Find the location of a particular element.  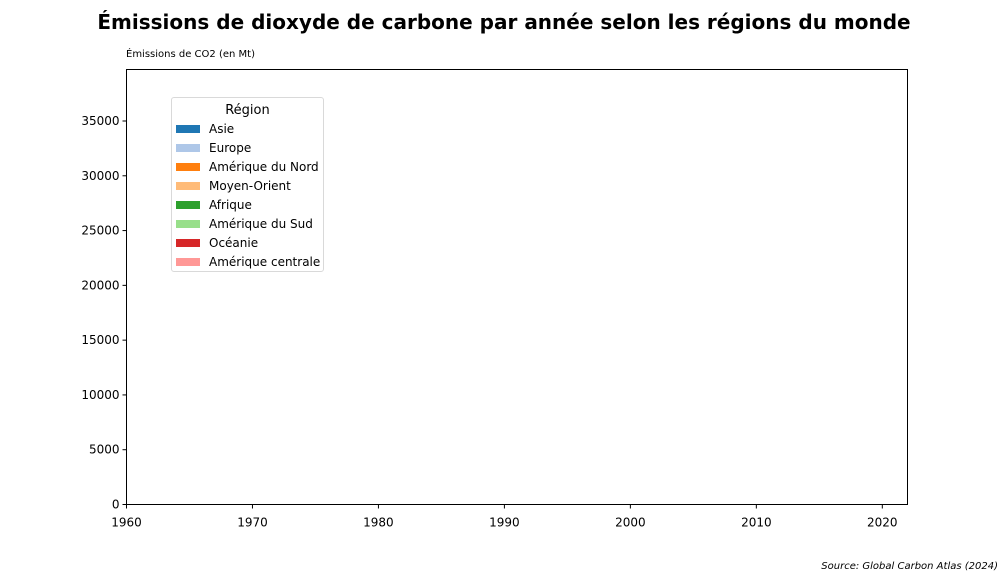

source-note: Source: Global Carbon Atlas (2024) is located at coordinates (909, 566).